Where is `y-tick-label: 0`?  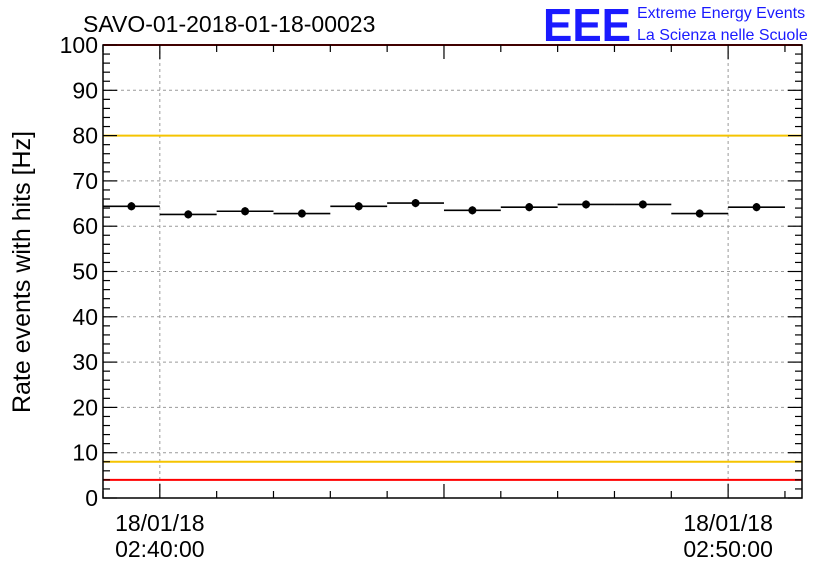
y-tick-label: 0 is located at coordinates (91, 498).